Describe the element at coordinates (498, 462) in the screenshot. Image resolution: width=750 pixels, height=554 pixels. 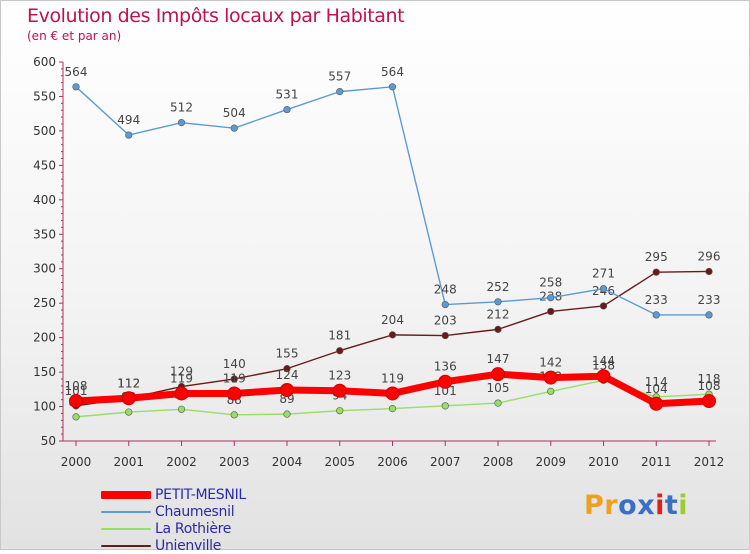
I see `x-tick-label: 2008` at that location.